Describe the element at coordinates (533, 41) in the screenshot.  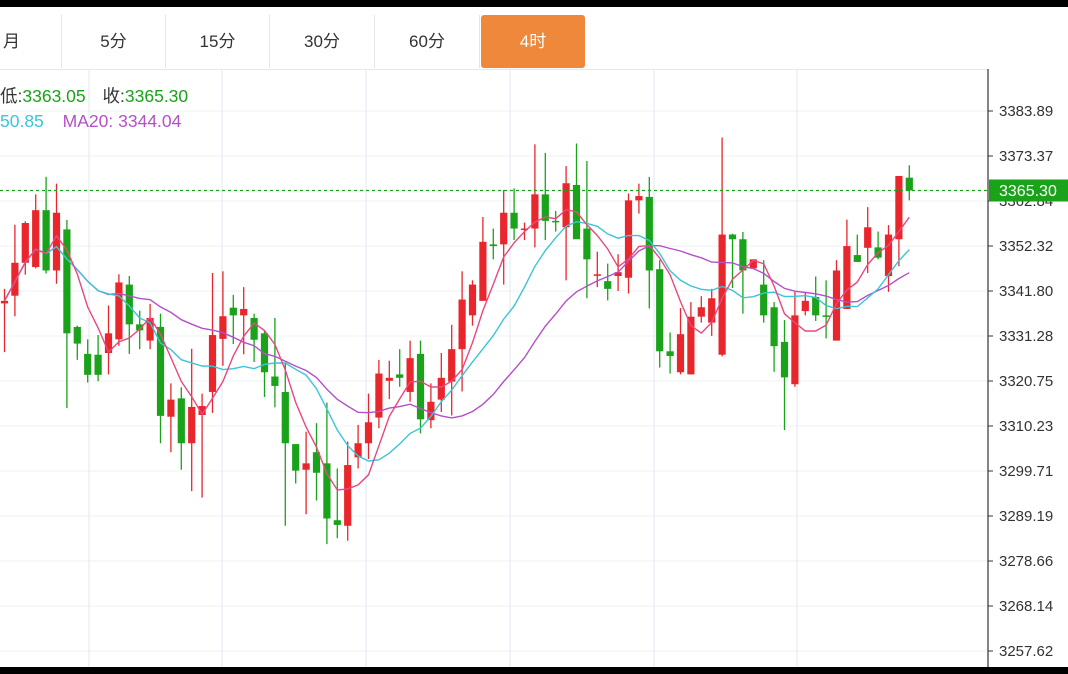
I see `tab-4hour: 4时` at that location.